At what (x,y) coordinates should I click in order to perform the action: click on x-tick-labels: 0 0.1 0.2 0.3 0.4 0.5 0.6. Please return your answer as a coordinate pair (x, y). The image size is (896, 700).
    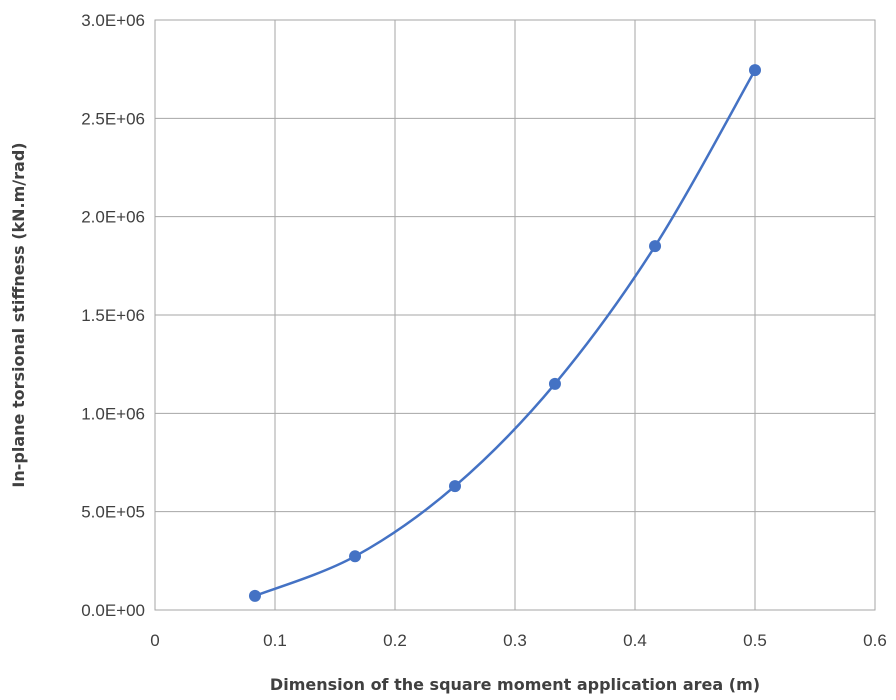
    Looking at the image, I should click on (518, 640).